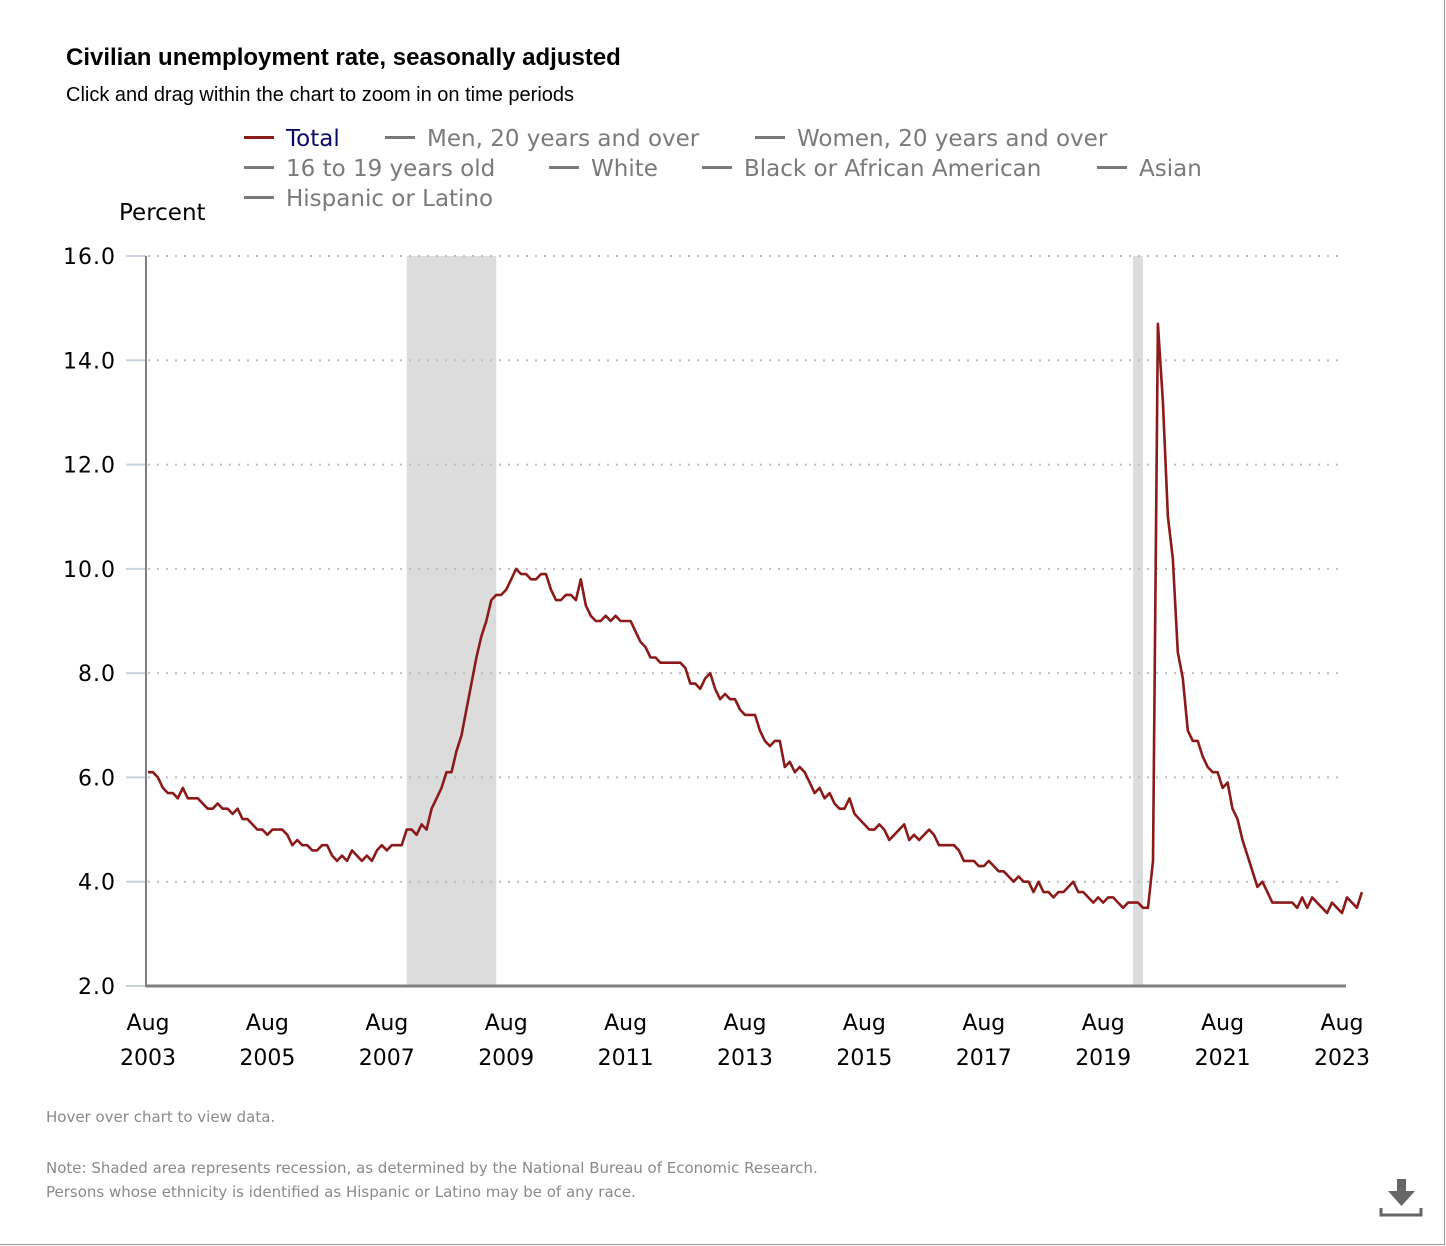  What do you see at coordinates (97, 674) in the screenshot?
I see `y-tick-label: 8.0` at bounding box center [97, 674].